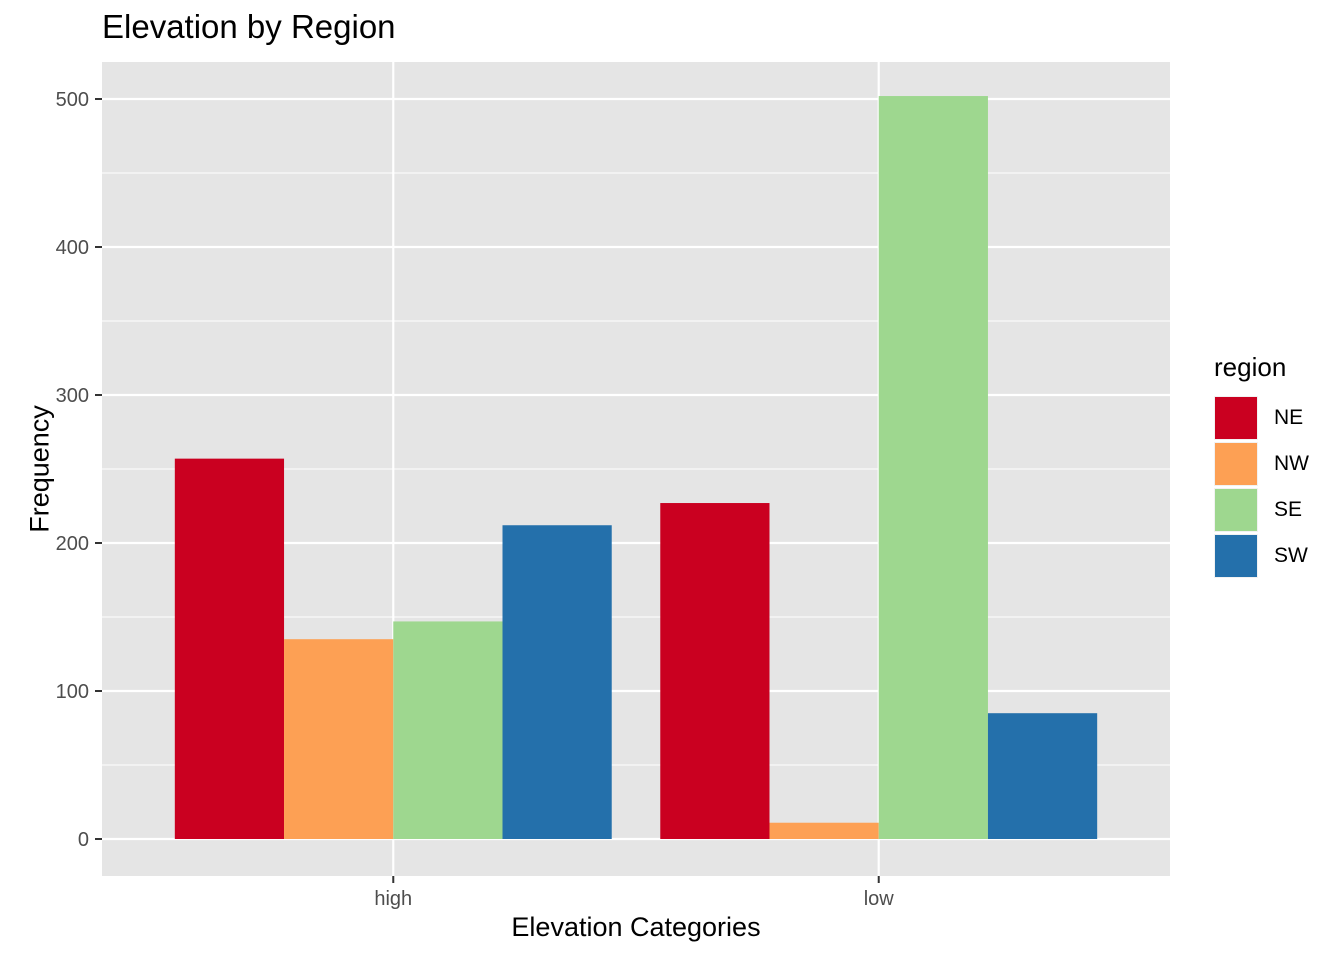 The height and width of the screenshot is (960, 1344). I want to click on legend-title: region, so click(1250, 367).